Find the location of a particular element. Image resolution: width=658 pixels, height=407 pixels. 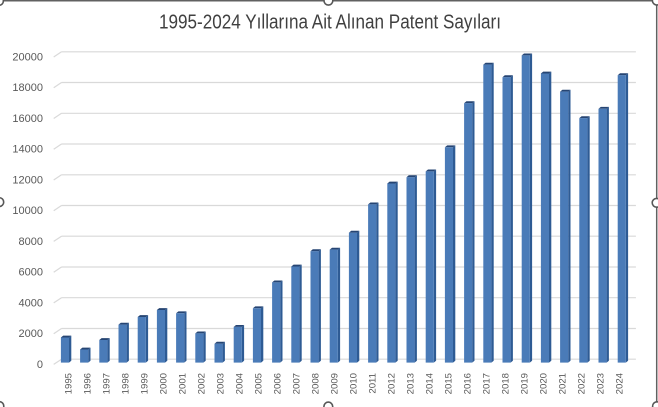

svg-text: 1995 is located at coordinates (68, 383).